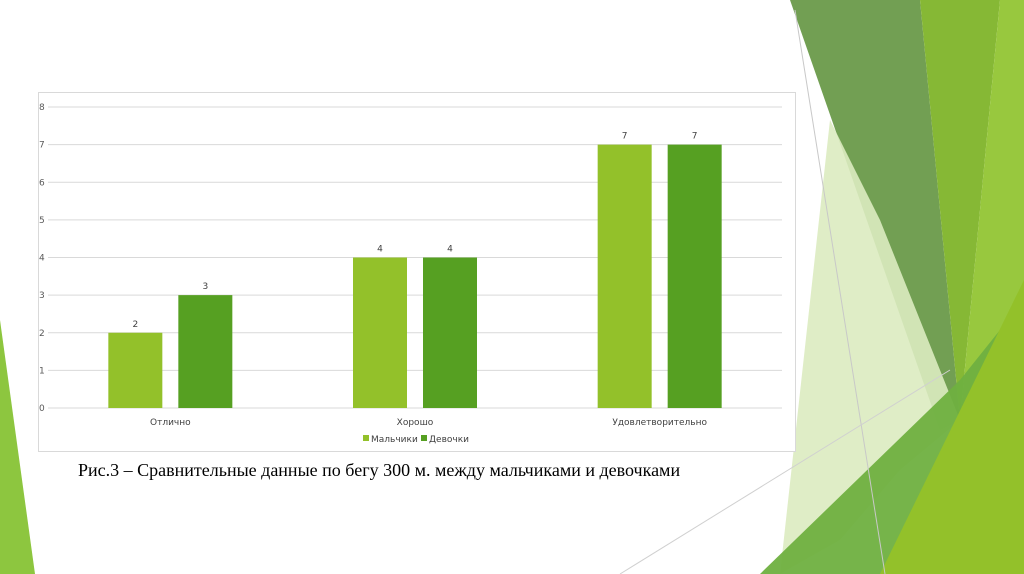  What do you see at coordinates (42, 108) in the screenshot?
I see `y-tick-label: 8` at bounding box center [42, 108].